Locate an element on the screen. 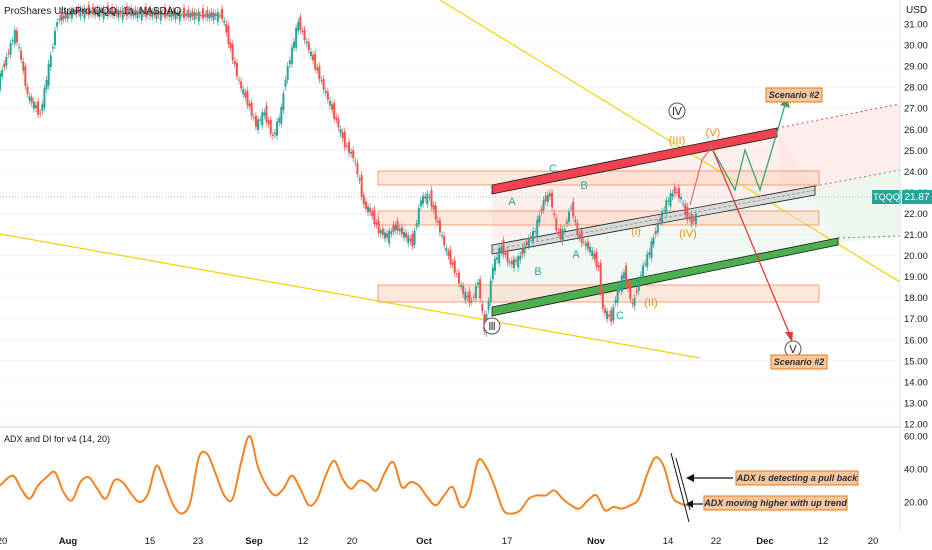  scenario-up-label: Scenario #2 is located at coordinates (794, 95).